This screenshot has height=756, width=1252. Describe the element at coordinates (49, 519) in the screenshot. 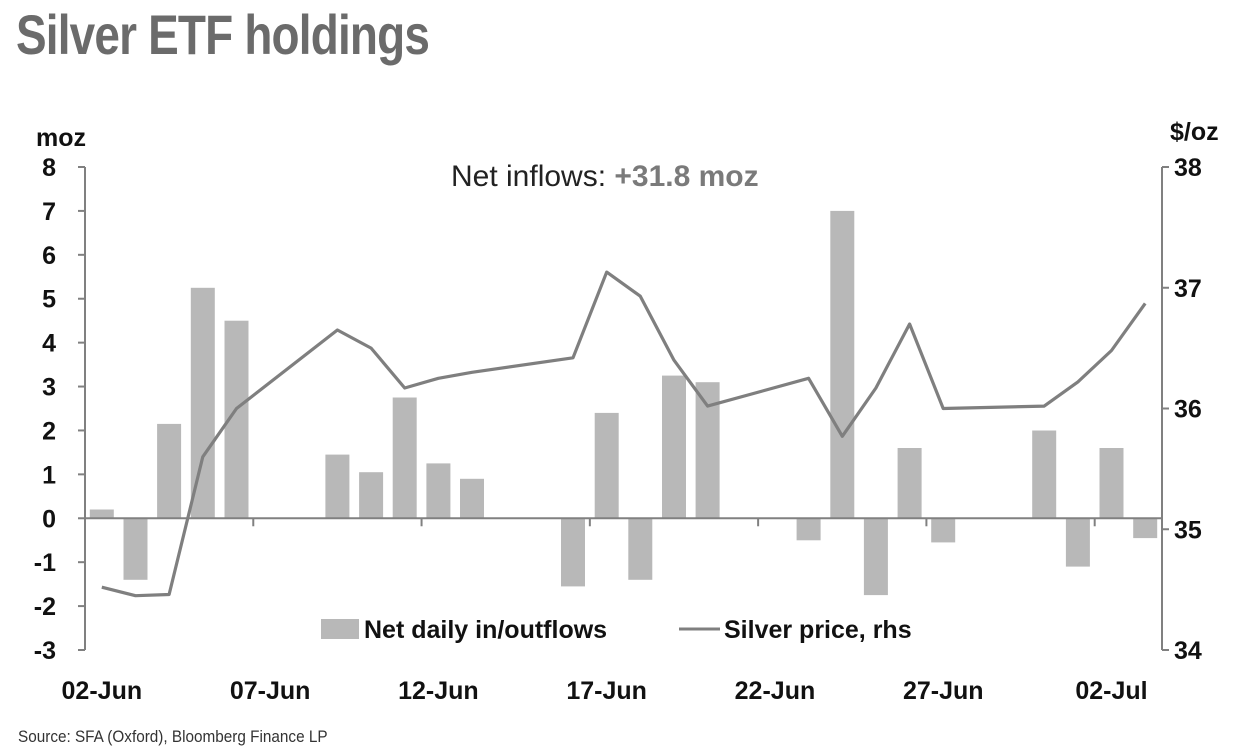

I see `left-tick-label: 0` at that location.